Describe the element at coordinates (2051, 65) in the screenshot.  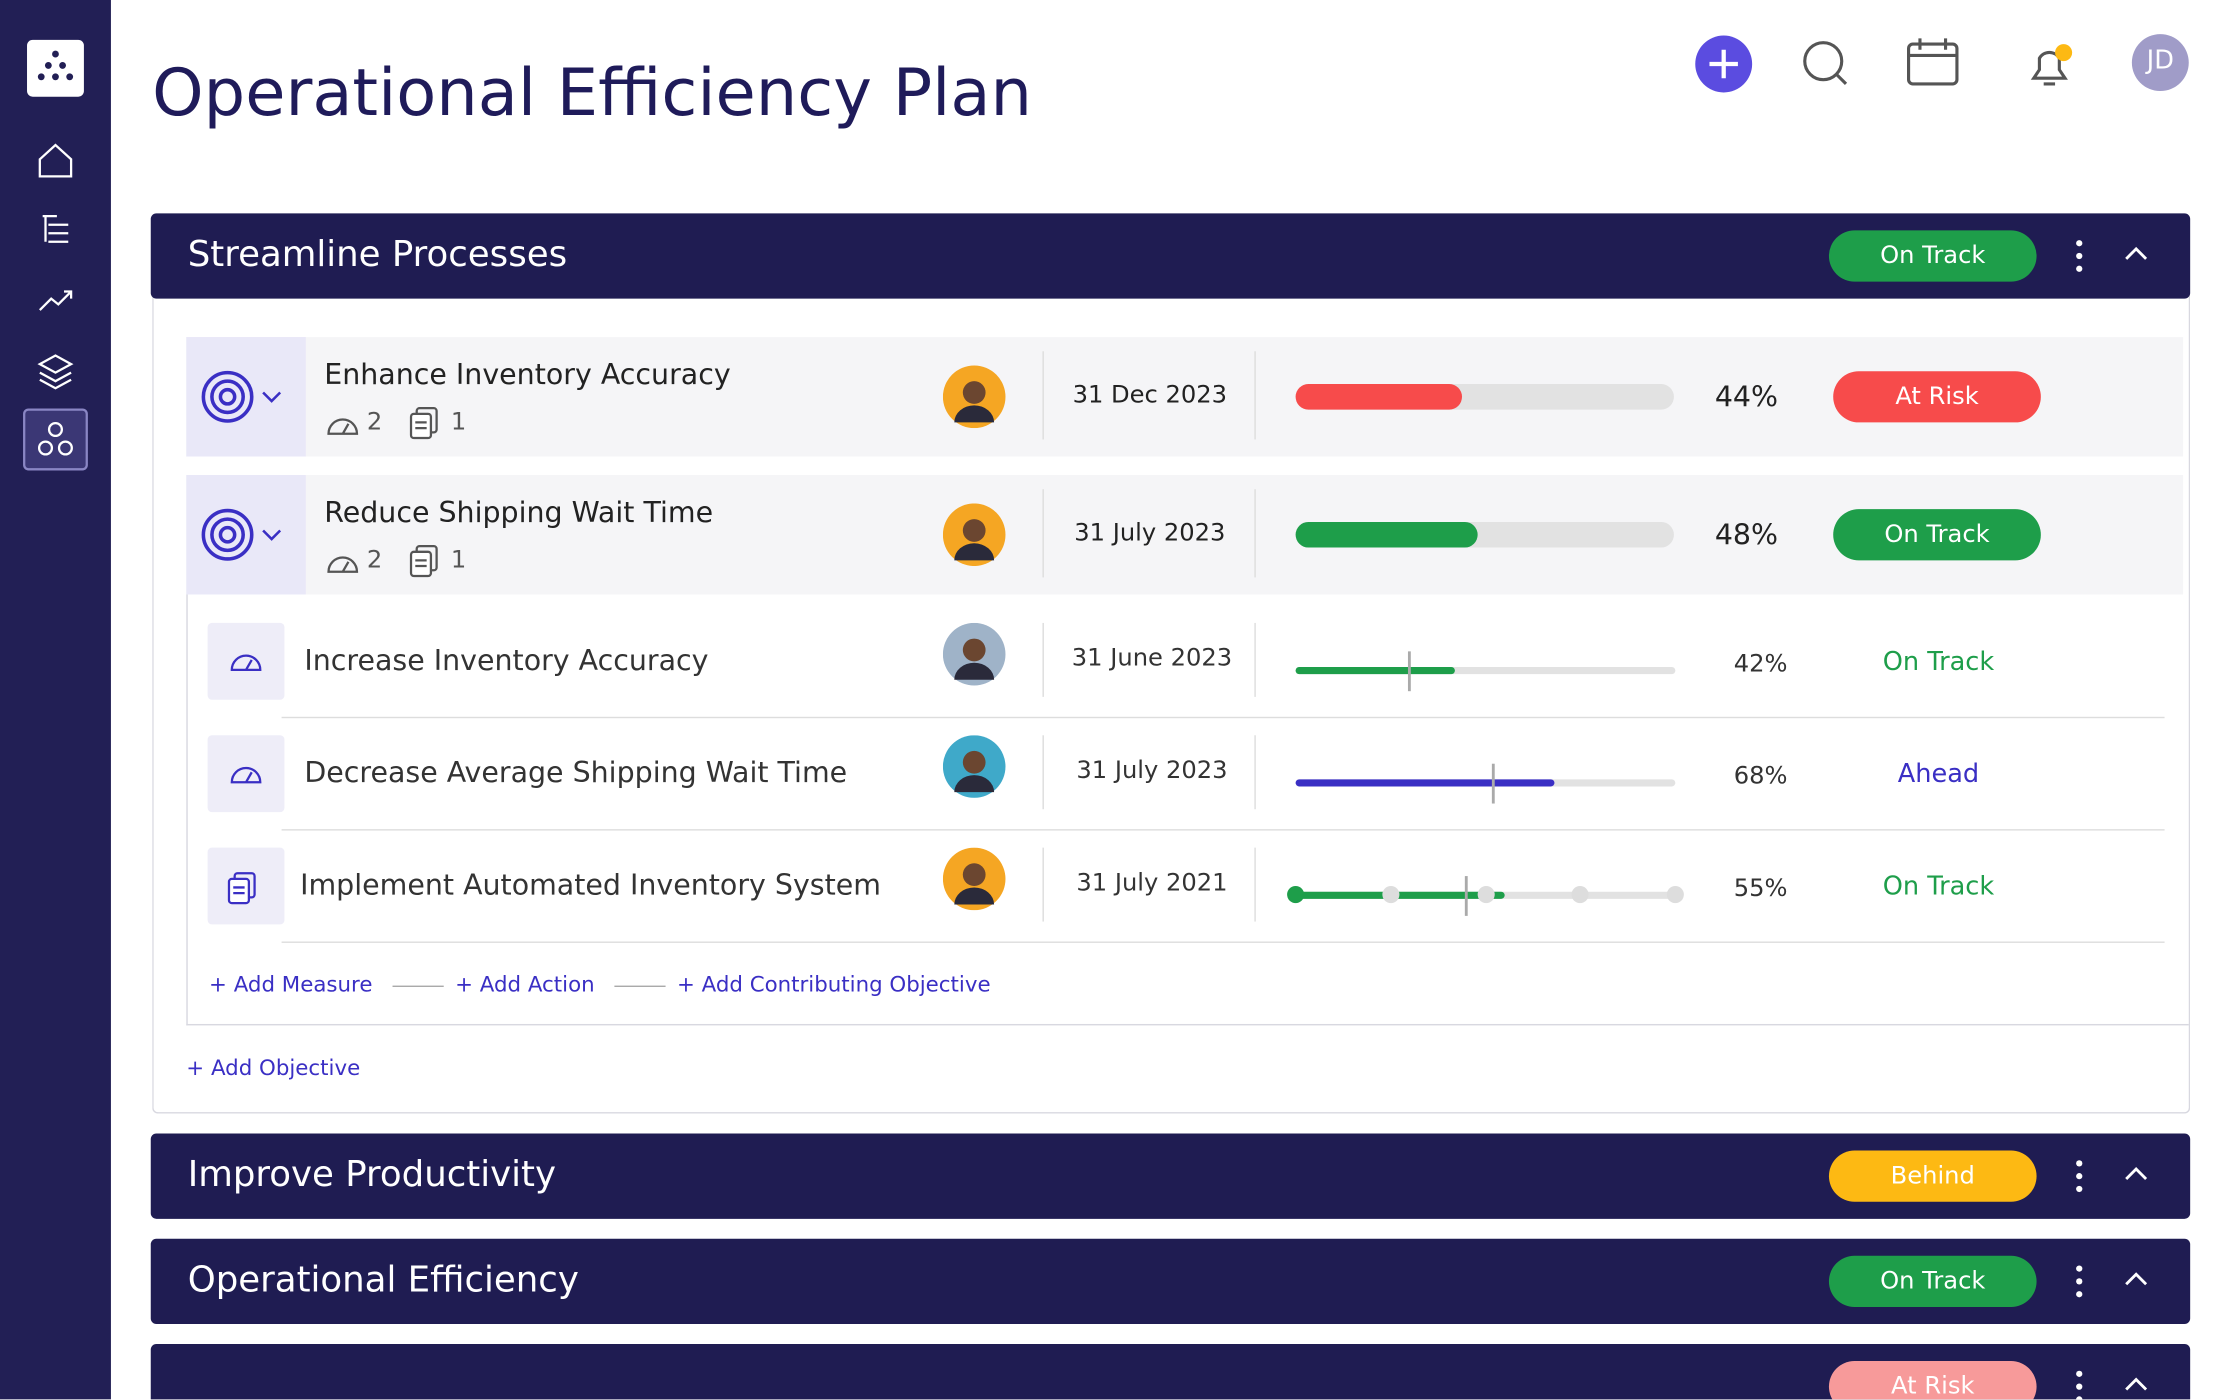
I see `notification-icon` at that location.